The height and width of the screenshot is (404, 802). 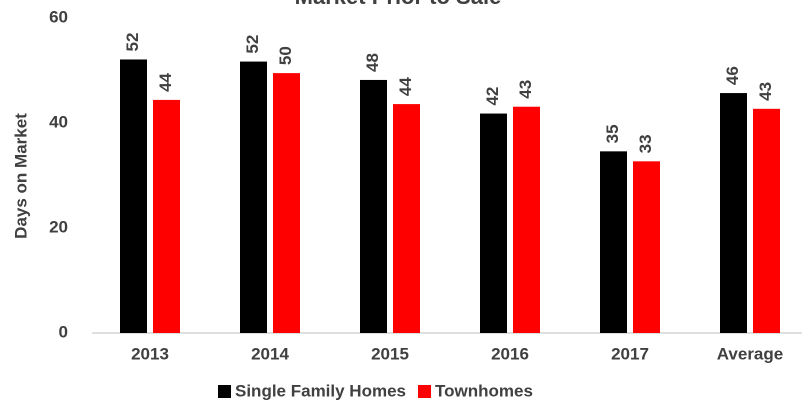 I want to click on y-tick-label: 40, so click(x=58, y=121).